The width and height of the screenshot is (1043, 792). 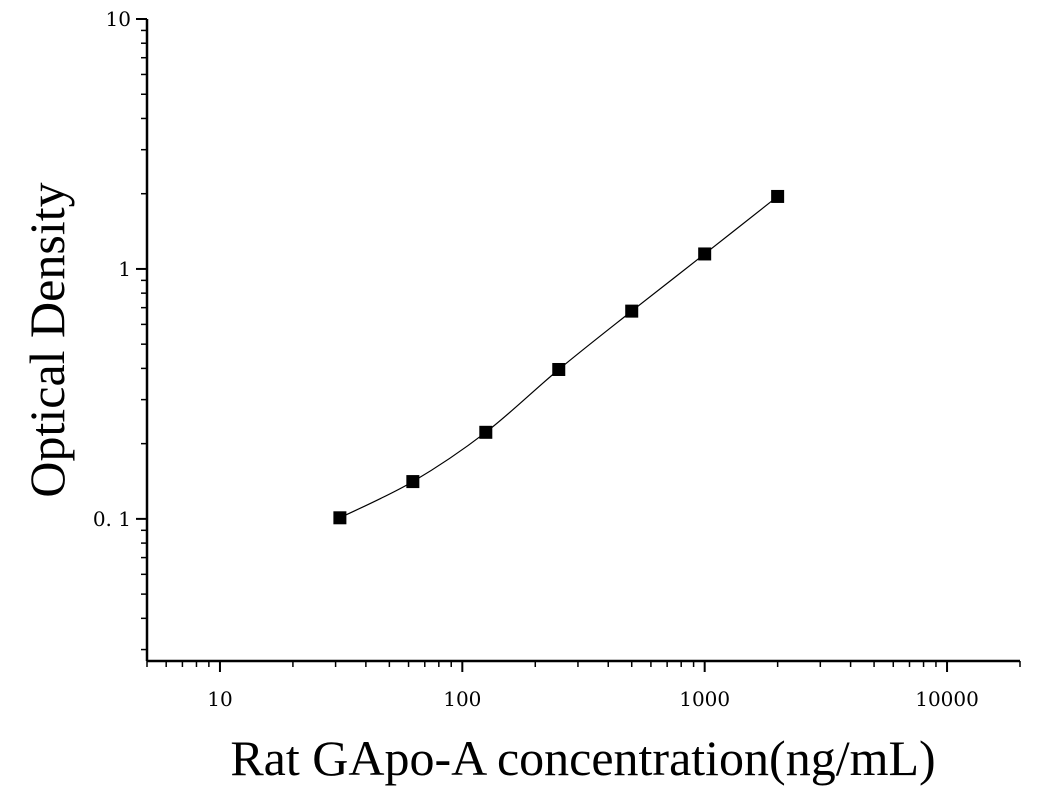 What do you see at coordinates (582, 758) in the screenshot?
I see `x-axis-title: Rat GApo-A concentration(ng/mL)` at bounding box center [582, 758].